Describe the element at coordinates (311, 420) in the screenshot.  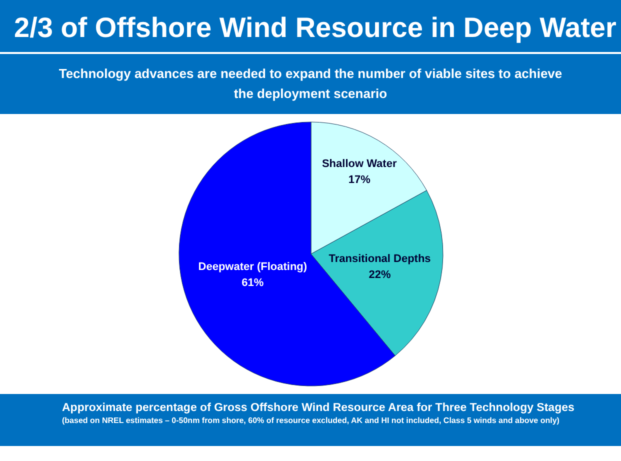
I see `text: (based on NREL estimates – 0-50nm from shore, 60% of resource excluded, AK and HI not included, Class 5 winds and above only)` at that location.